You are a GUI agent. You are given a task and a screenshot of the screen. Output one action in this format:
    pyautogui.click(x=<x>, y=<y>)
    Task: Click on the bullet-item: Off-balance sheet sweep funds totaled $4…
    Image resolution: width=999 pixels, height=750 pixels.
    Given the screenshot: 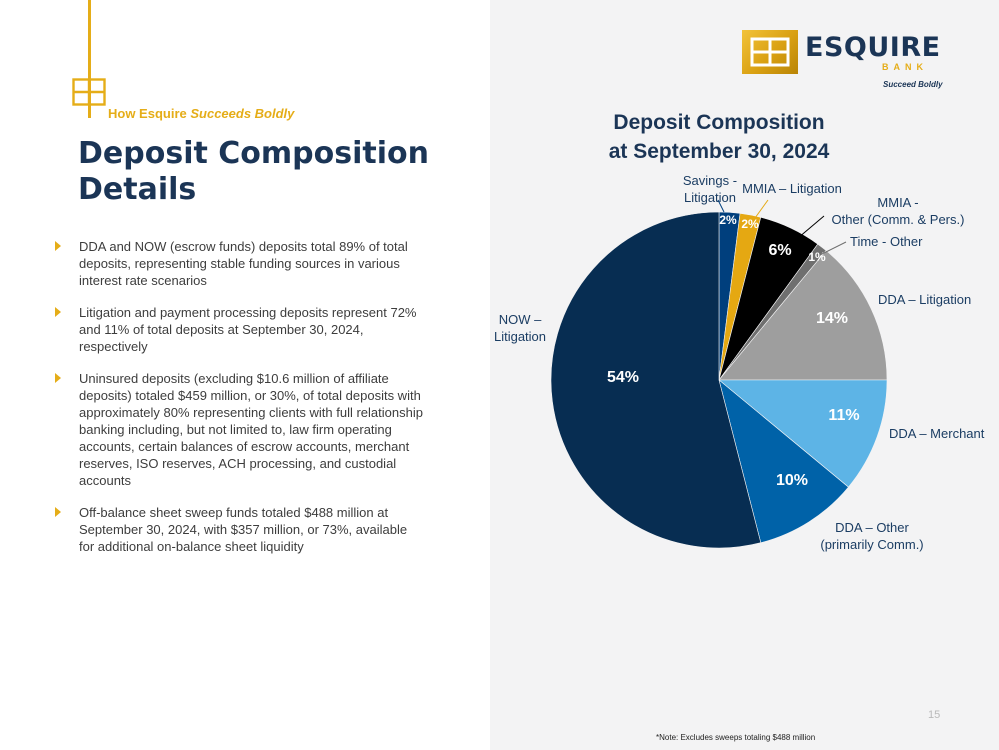 What is the action you would take?
    pyautogui.click(x=240, y=529)
    